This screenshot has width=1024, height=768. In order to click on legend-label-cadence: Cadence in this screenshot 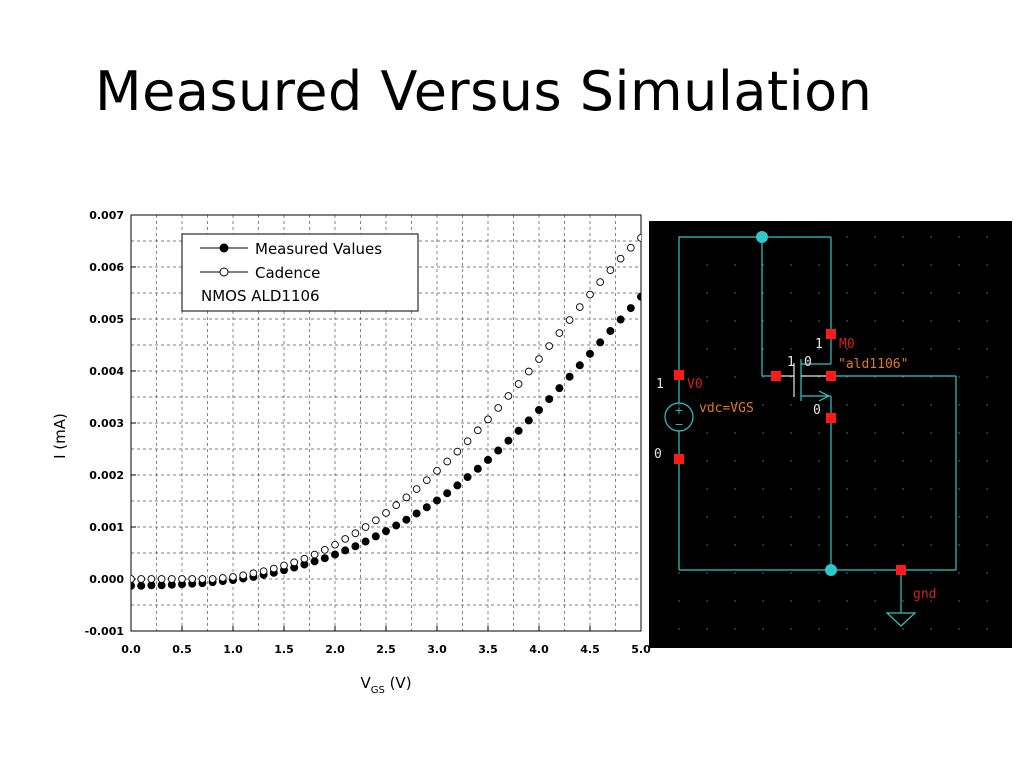, I will do `click(287, 273)`.